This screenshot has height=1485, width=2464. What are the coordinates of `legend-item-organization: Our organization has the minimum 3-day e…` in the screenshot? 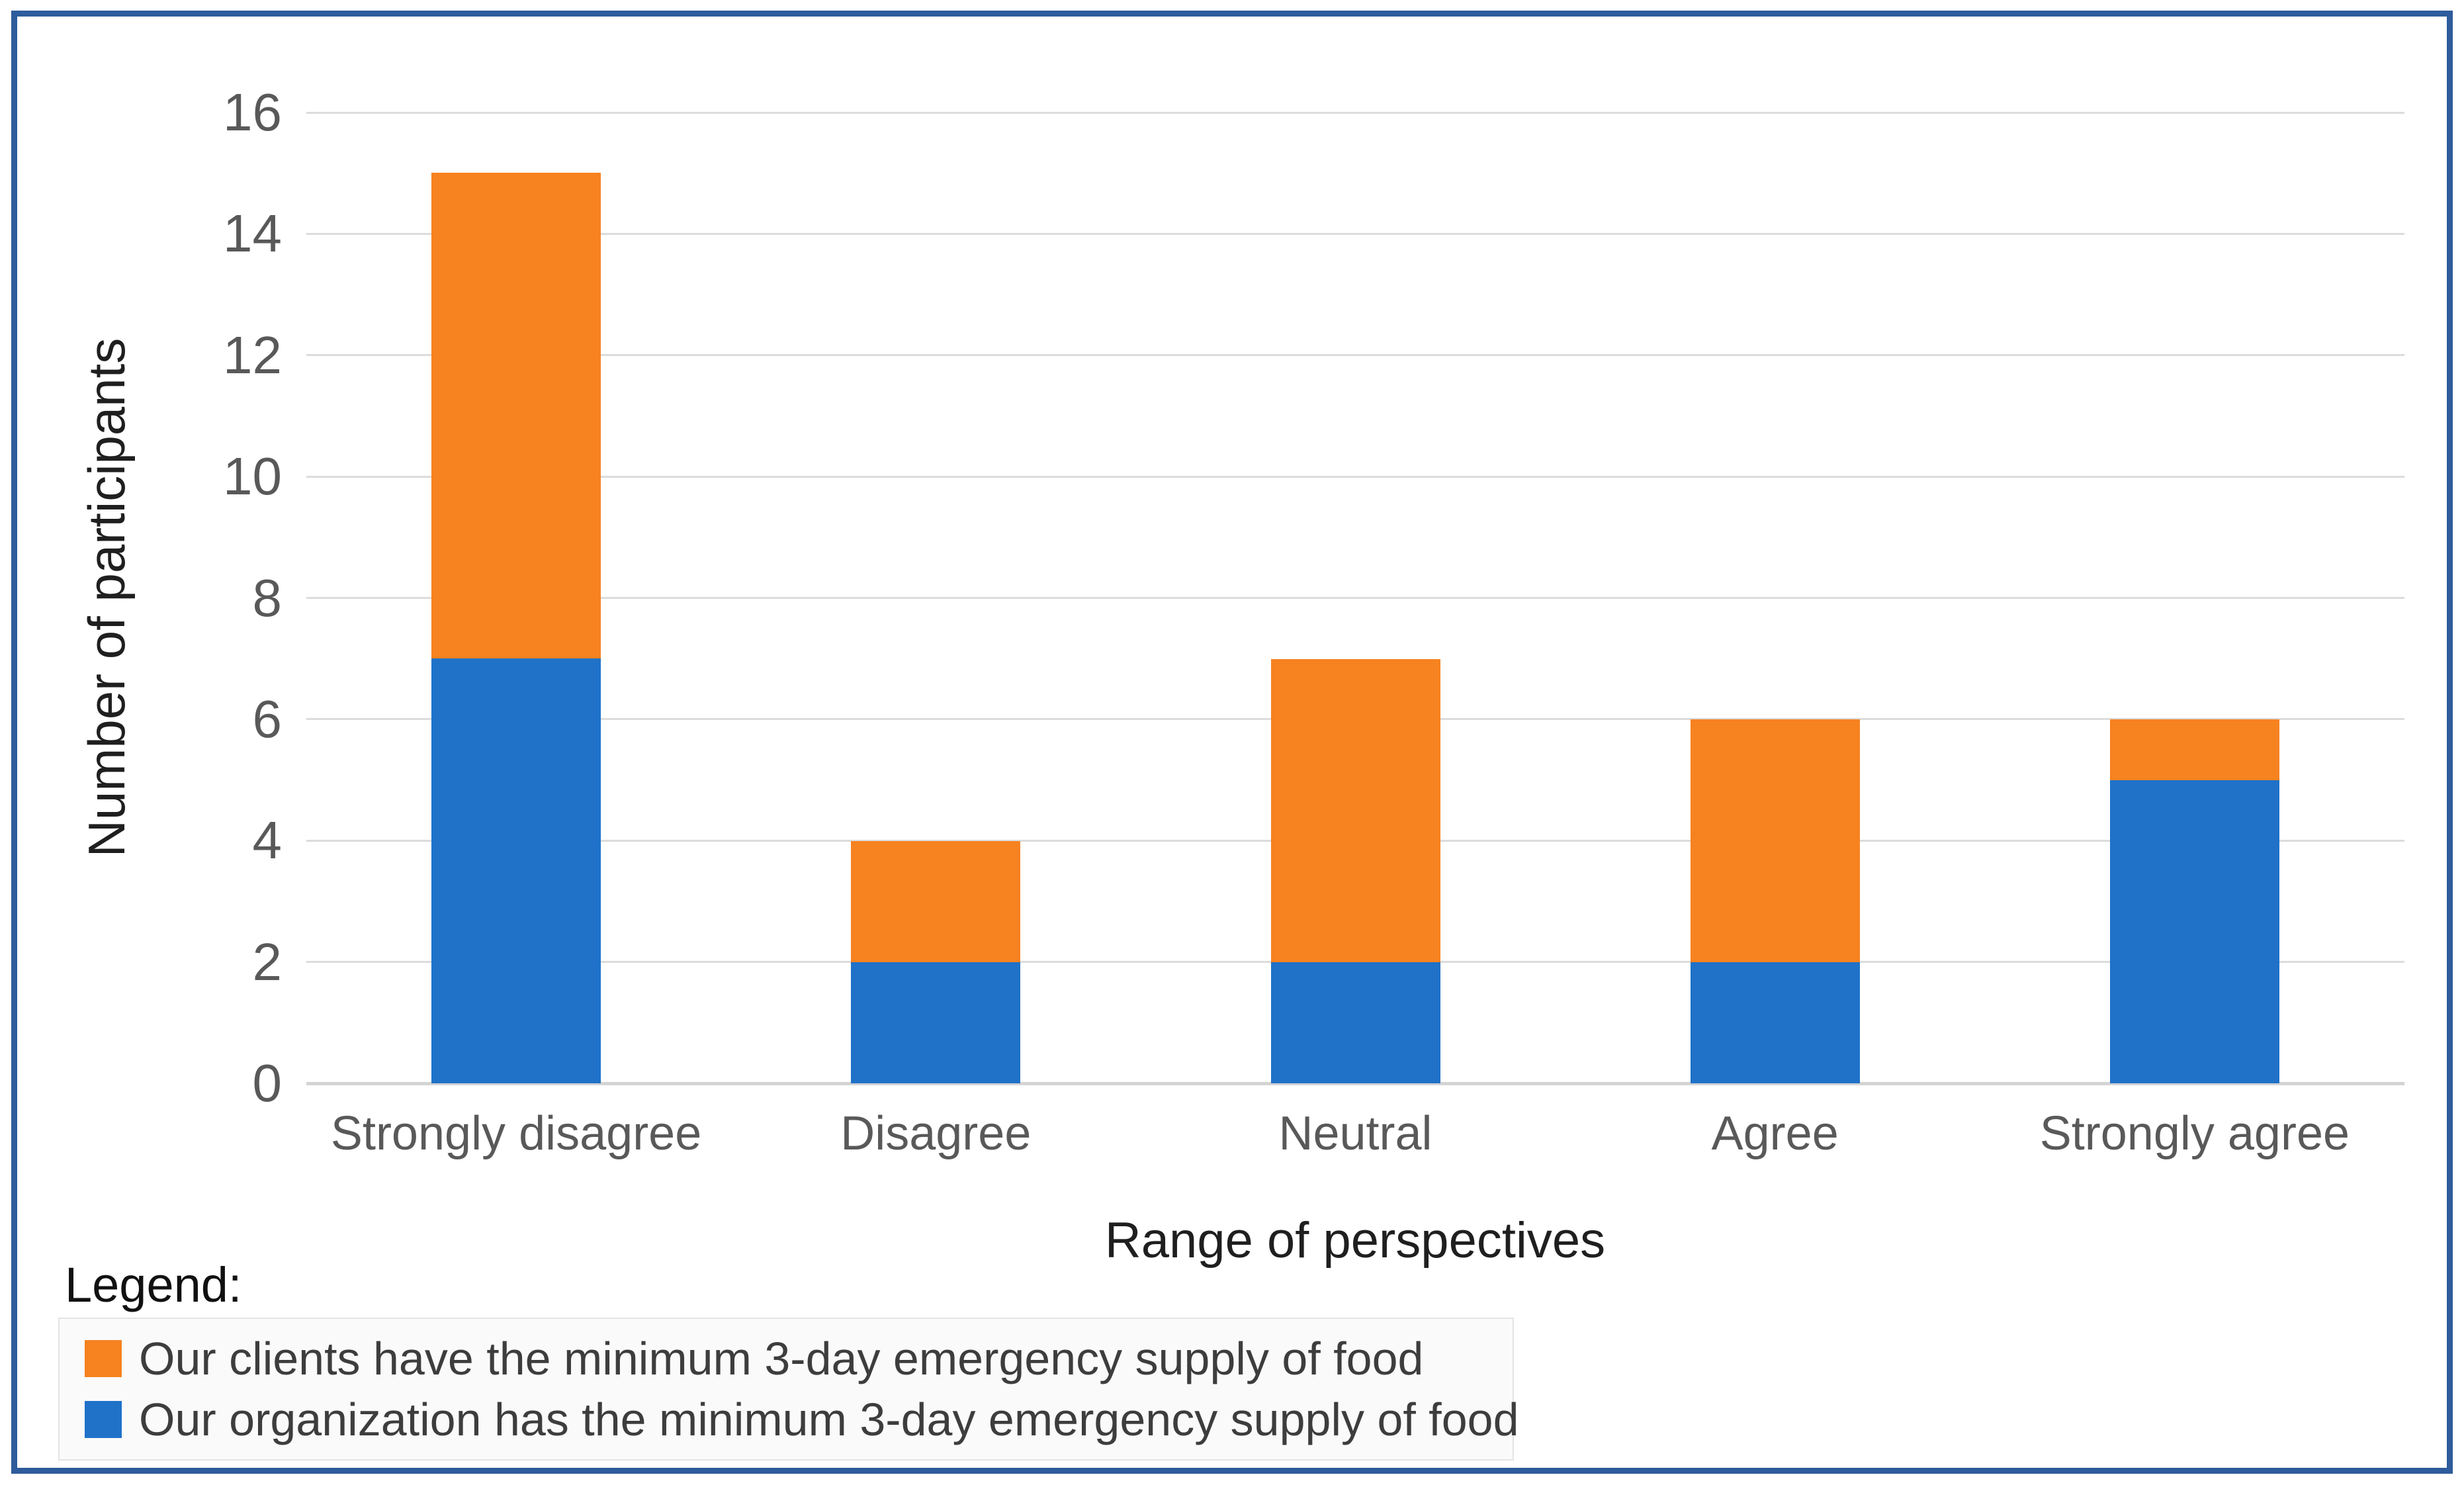 It's located at (789, 1419).